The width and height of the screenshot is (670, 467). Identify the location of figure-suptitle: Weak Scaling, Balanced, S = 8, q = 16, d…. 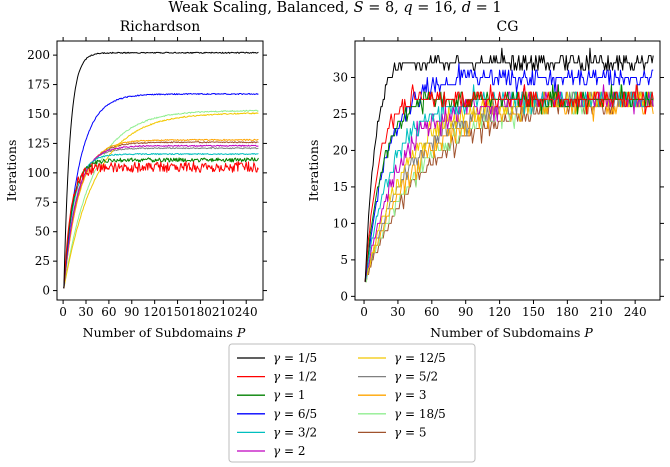
(334, 8).